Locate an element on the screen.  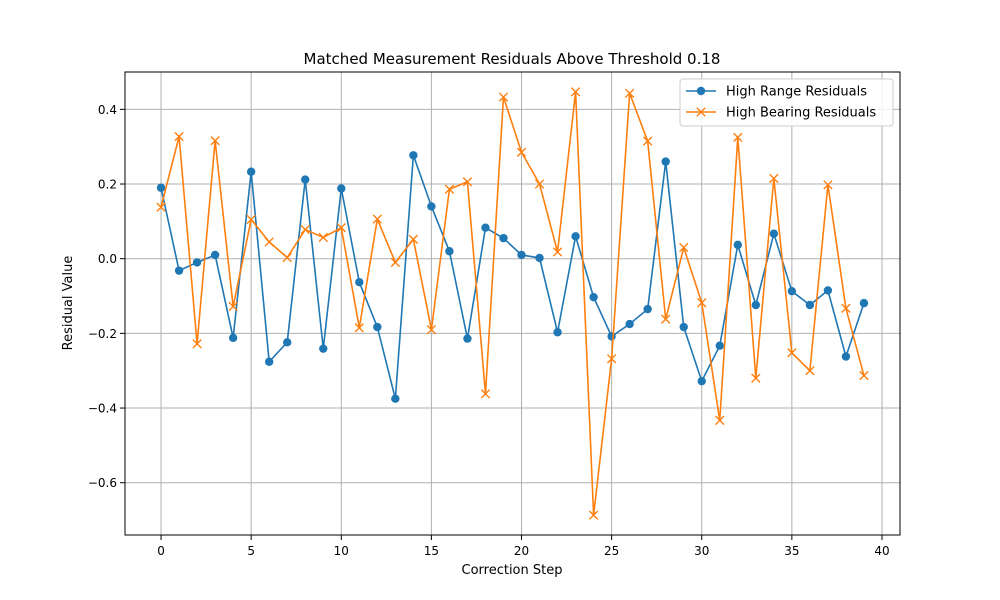
legend-box is located at coordinates (786, 102).